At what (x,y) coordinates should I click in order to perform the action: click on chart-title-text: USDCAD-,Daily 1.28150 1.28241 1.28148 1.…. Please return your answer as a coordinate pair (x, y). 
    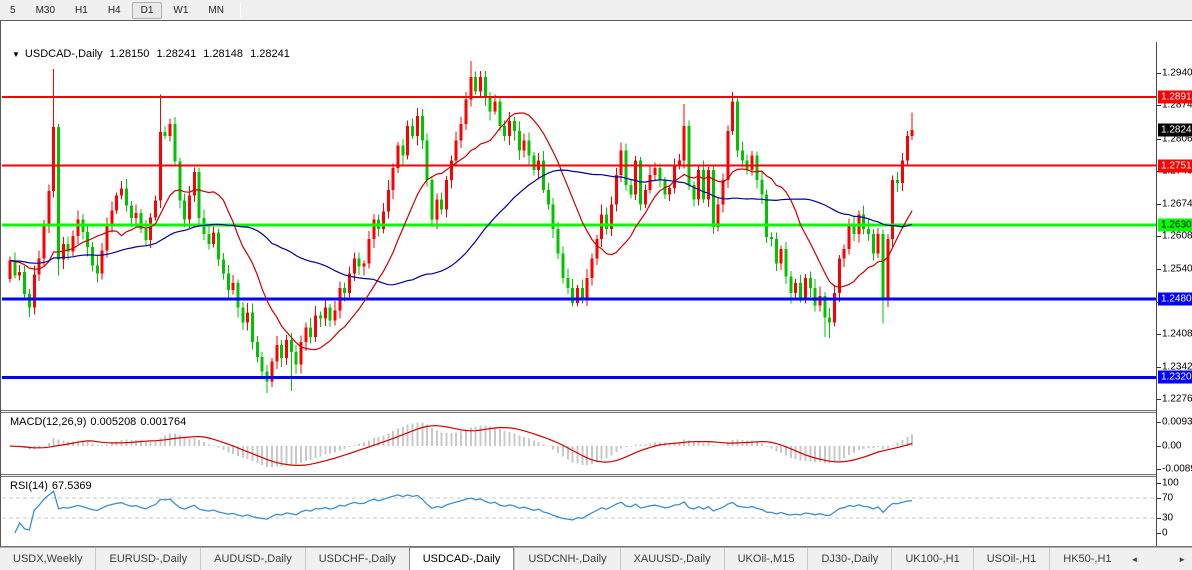
    Looking at the image, I should click on (159, 54).